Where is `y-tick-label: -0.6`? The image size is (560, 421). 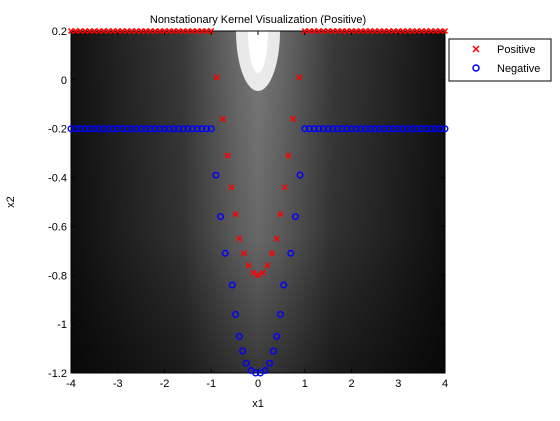 y-tick-label: -0.6 is located at coordinates (57, 227).